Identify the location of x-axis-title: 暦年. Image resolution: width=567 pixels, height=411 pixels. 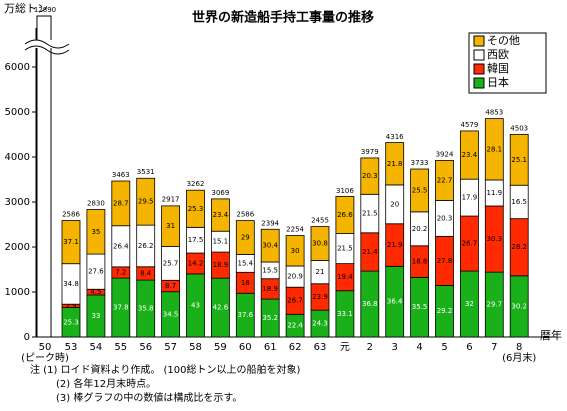
(551, 335).